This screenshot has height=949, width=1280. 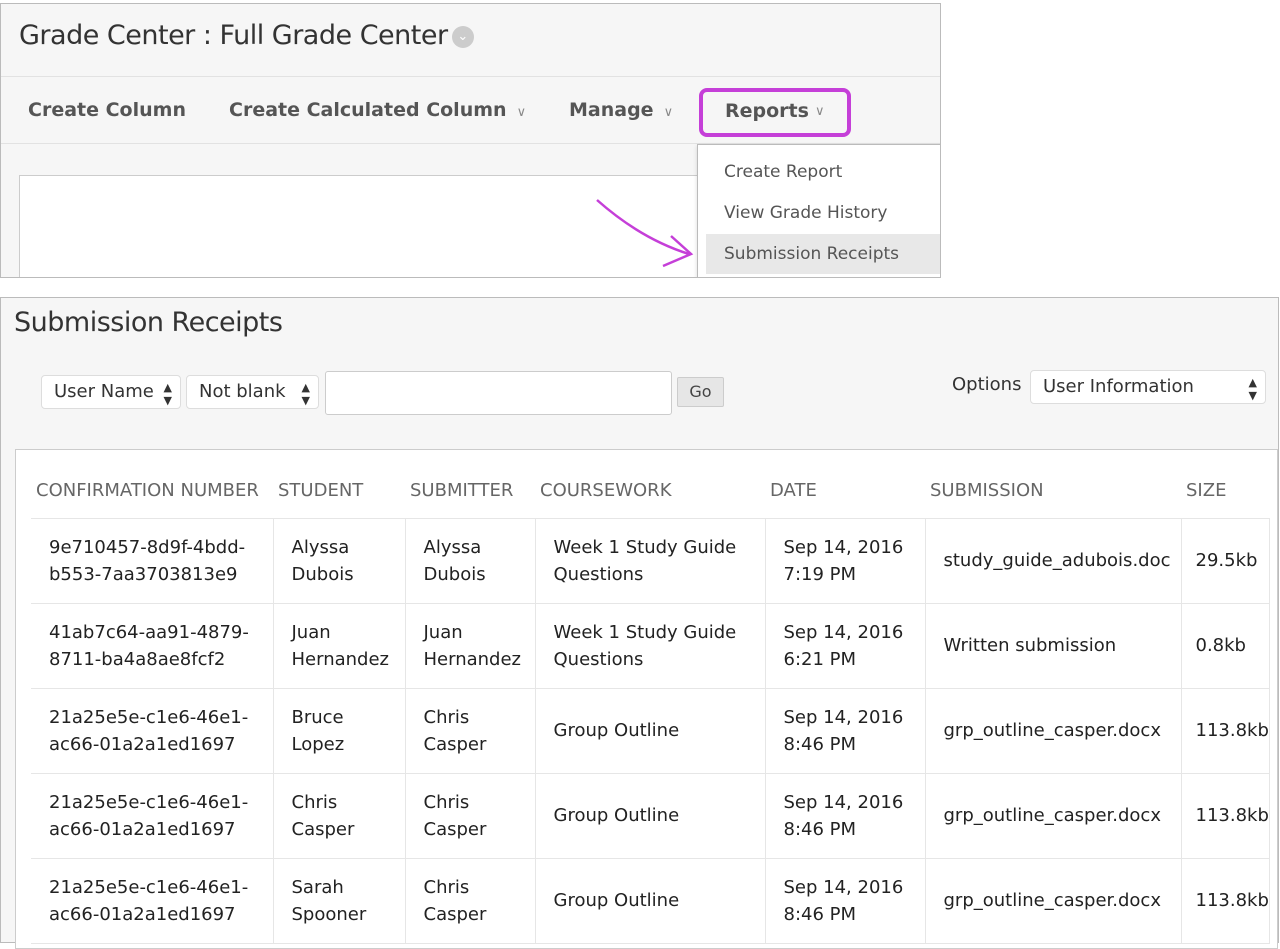 What do you see at coordinates (1118, 386) in the screenshot?
I see `value: User Information` at bounding box center [1118, 386].